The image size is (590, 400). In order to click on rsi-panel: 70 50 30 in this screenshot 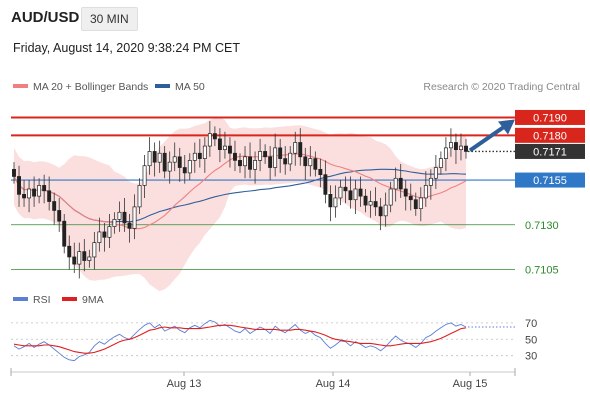, I will do `click(274, 340)`.